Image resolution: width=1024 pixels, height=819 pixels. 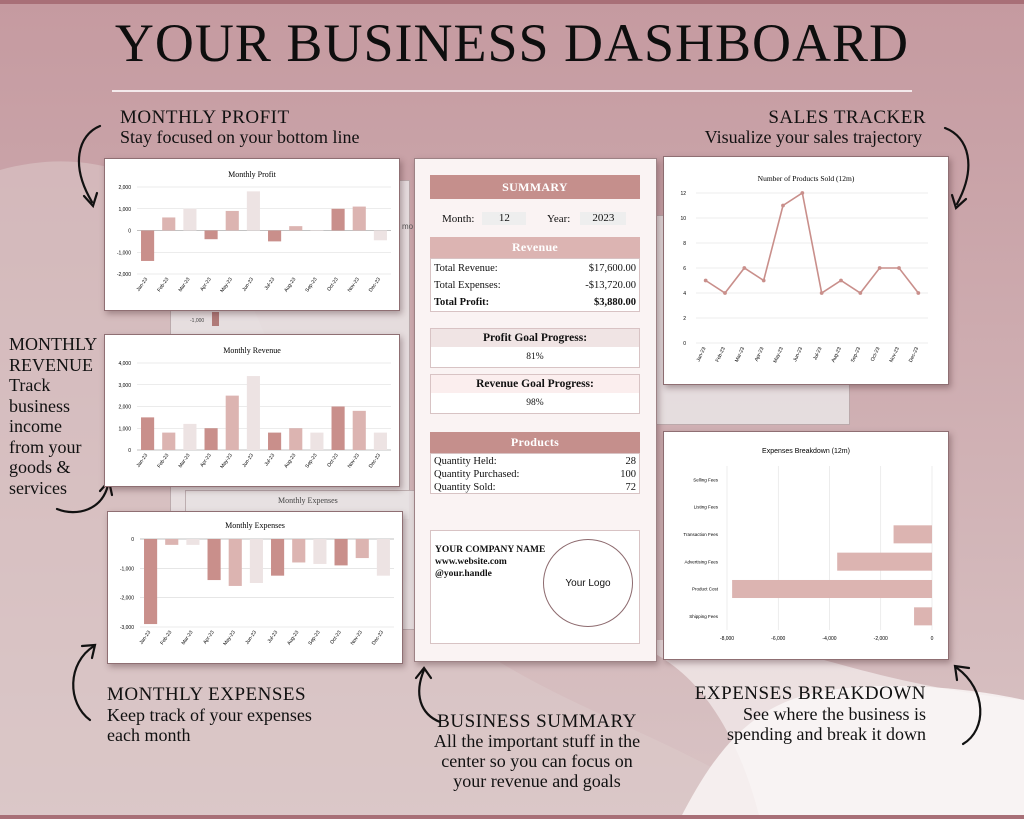 I want to click on y-tick-label: Listing Fees, so click(x=706, y=507).